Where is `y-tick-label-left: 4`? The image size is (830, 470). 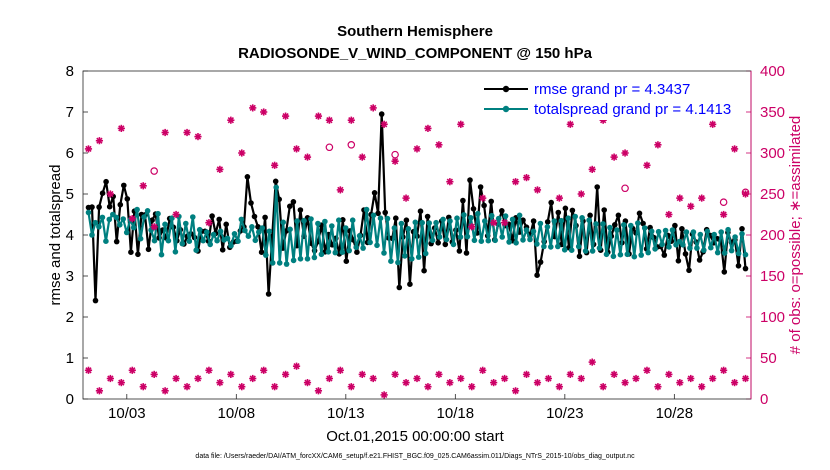
y-tick-label-left: 4 is located at coordinates (70, 235).